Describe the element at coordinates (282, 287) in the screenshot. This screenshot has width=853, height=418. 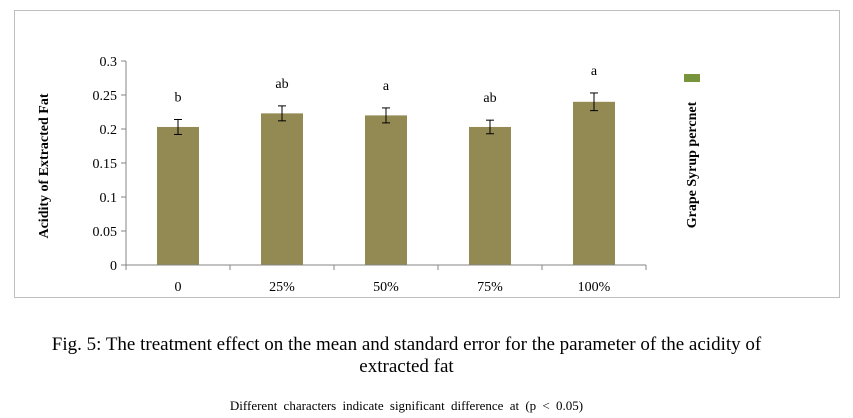
I see `x-tick-label: 25%` at that location.